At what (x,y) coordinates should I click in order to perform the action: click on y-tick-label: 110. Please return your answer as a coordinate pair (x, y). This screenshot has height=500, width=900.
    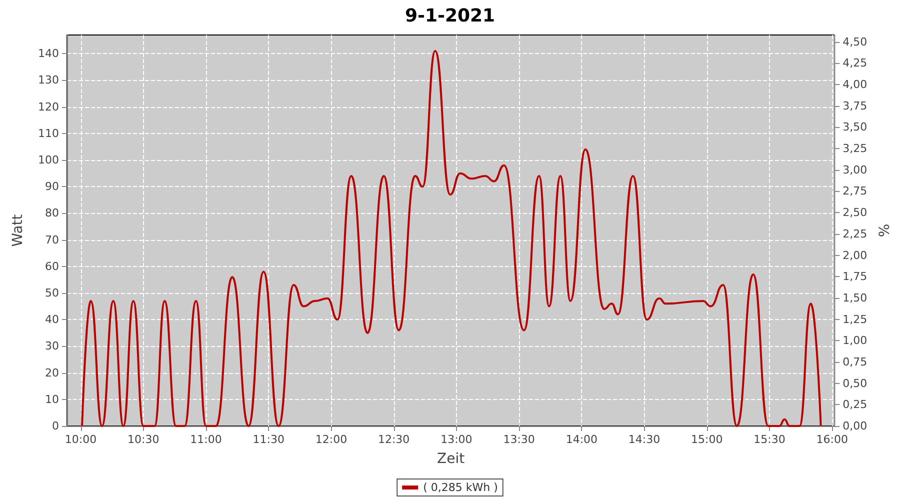
    Looking at the image, I should click on (48, 133).